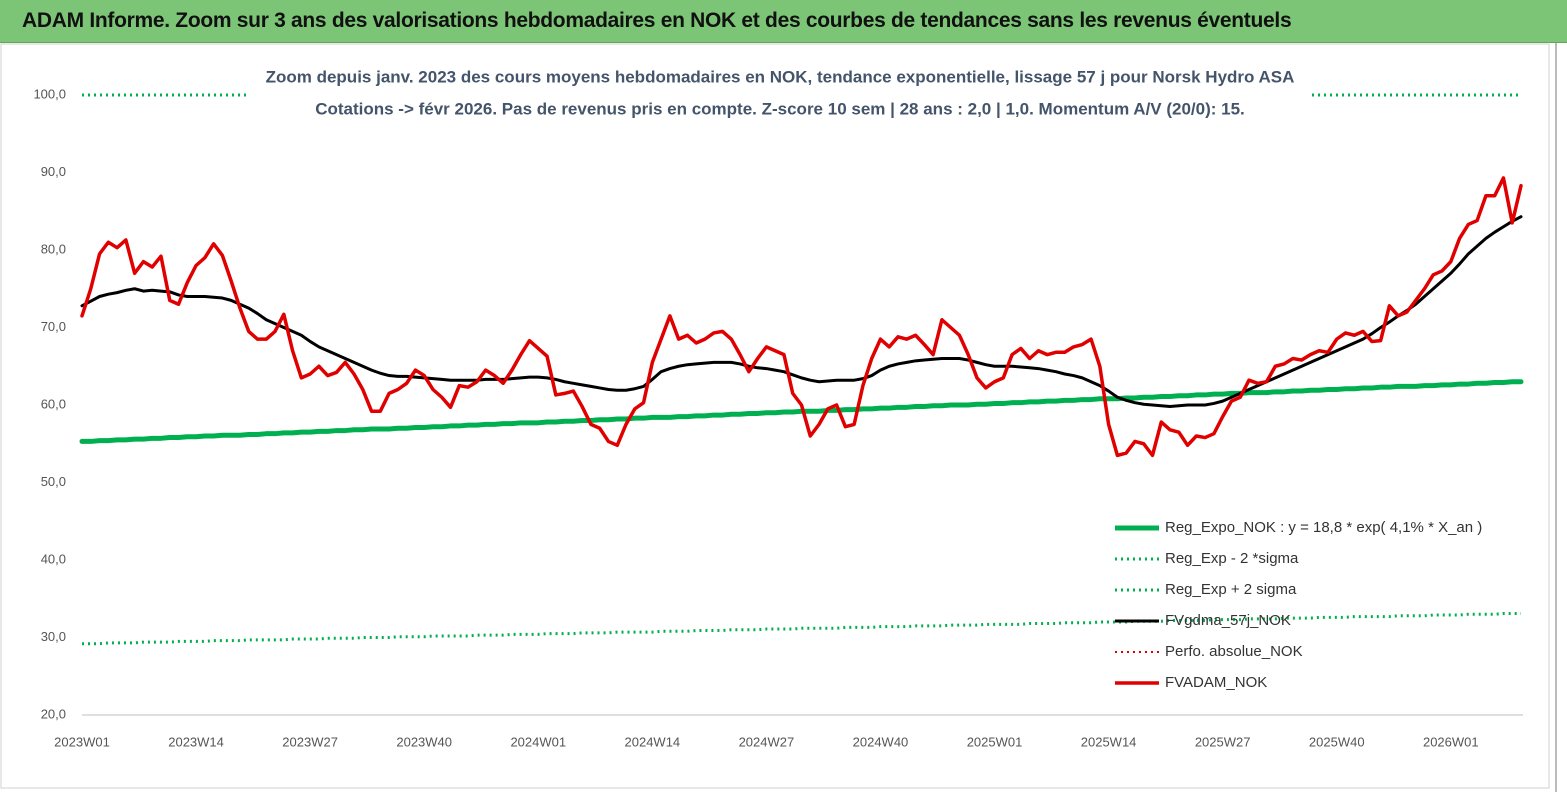 The image size is (1567, 792). I want to click on x-tick-label: 2023W40, so click(424, 741).